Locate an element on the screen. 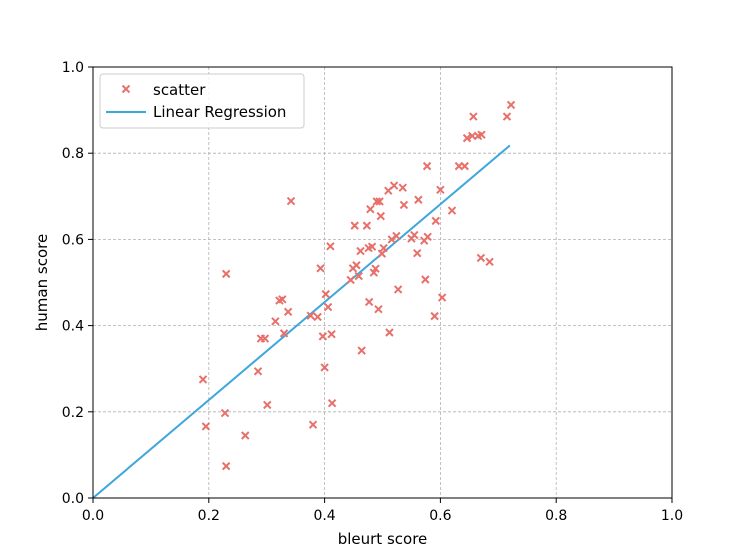  legend-label-scatter: scatter is located at coordinates (179, 90).